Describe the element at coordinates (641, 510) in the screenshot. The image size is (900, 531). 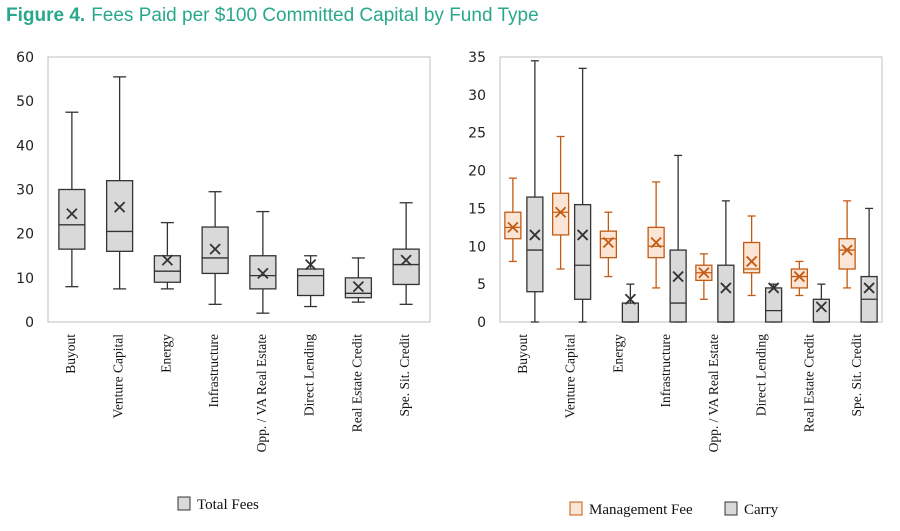
I see `legend-label: Management Fee` at that location.